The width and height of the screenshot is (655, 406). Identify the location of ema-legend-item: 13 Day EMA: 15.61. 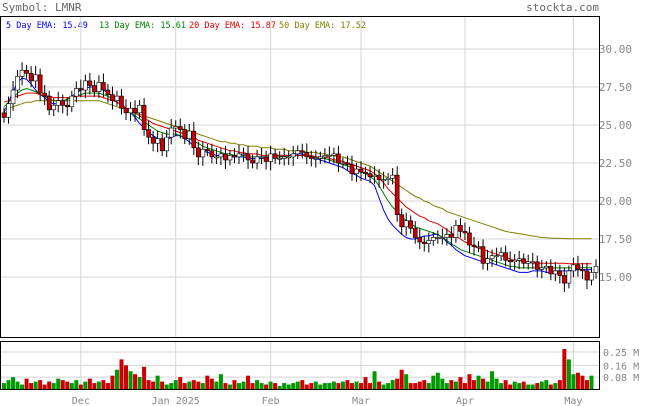
(142, 26).